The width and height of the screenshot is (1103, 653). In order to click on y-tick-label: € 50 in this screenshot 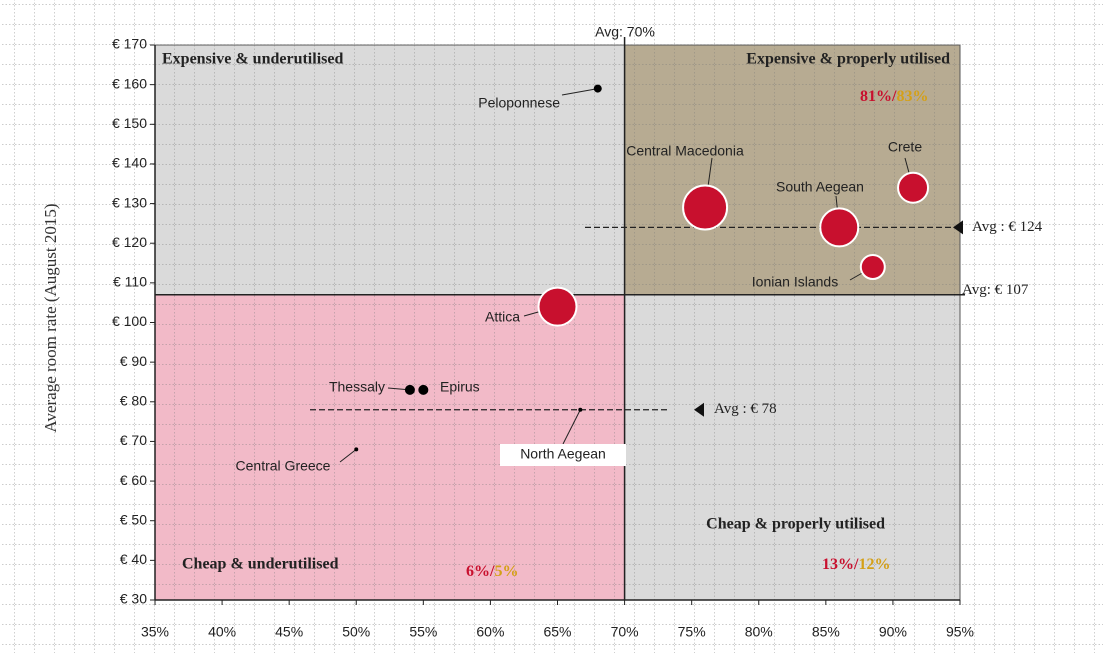, I will do `click(133, 519)`.